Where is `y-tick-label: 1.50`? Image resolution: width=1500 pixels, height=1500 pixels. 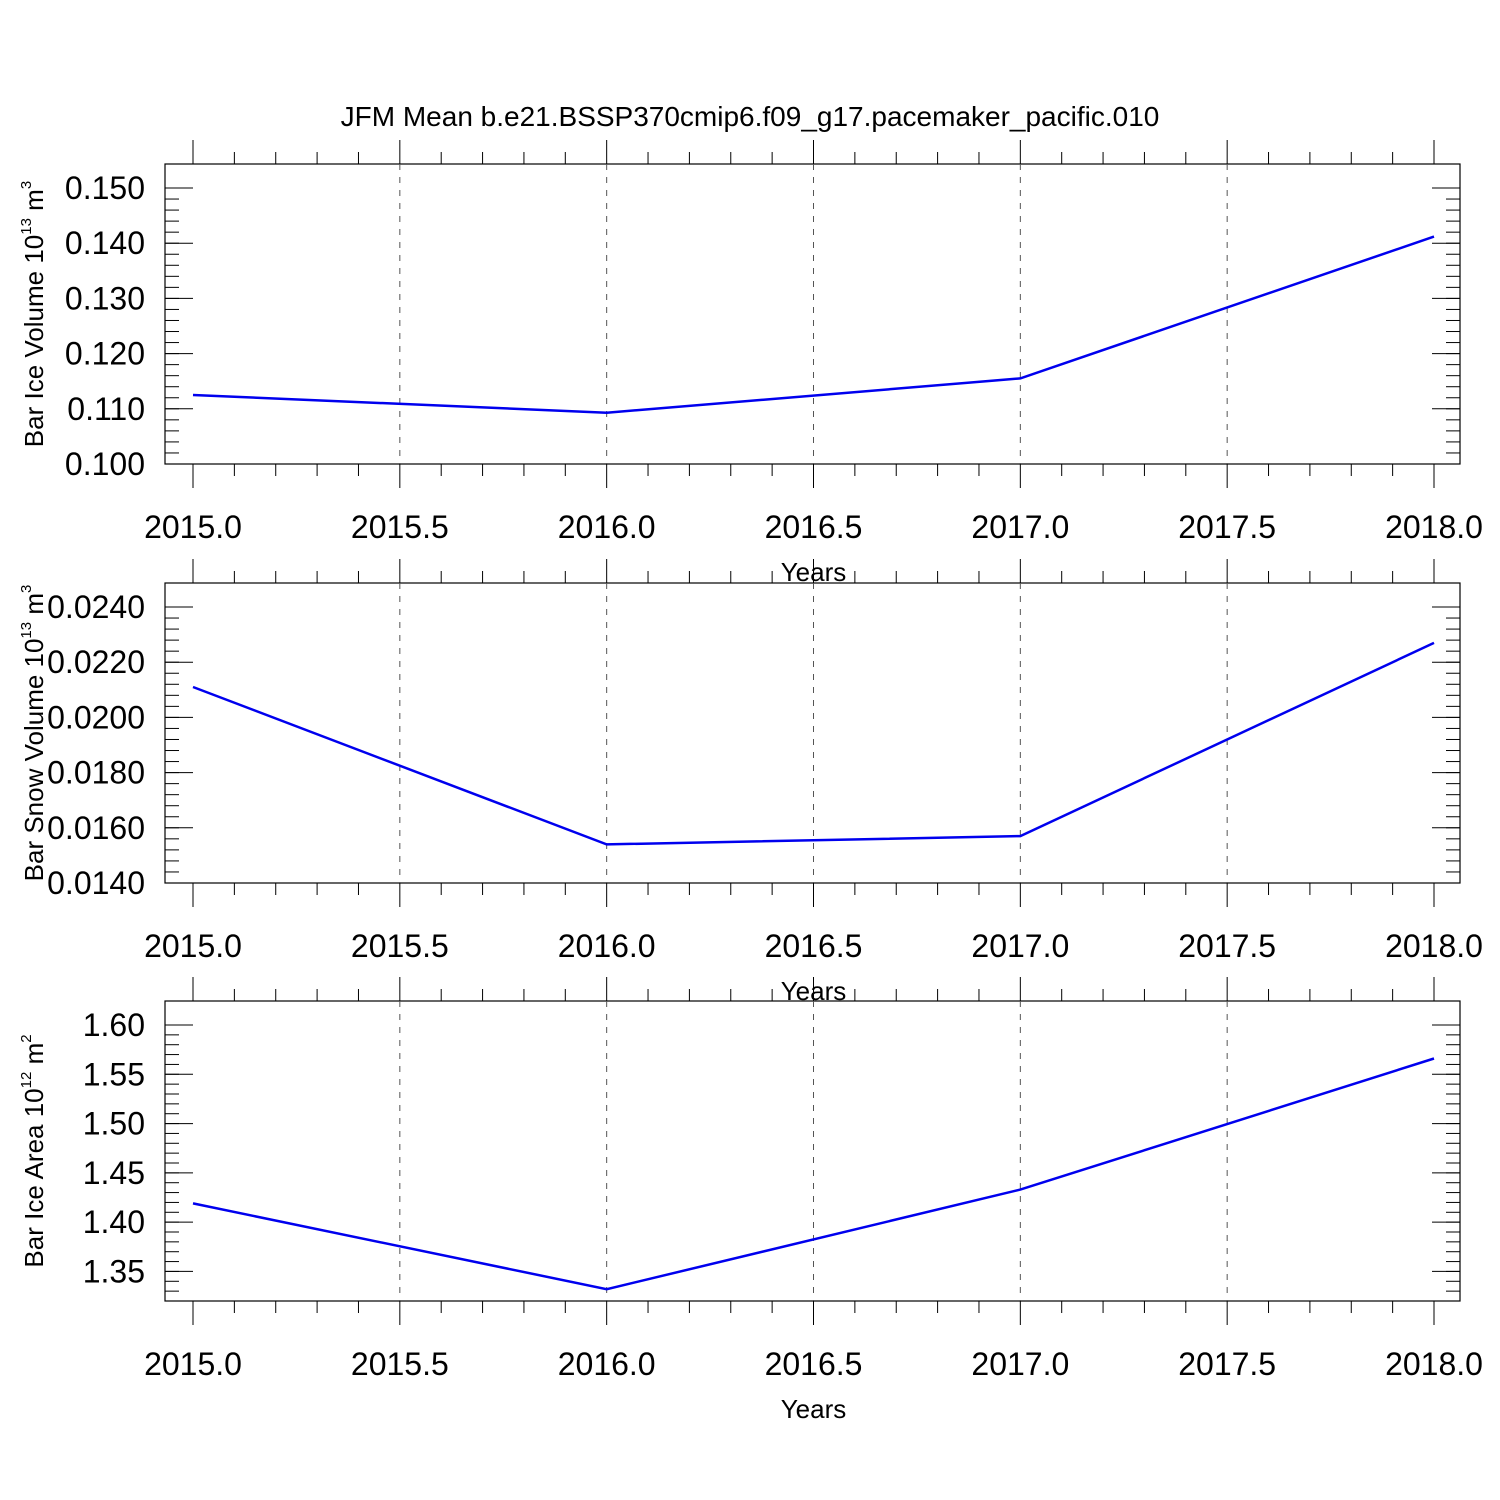
y-tick-label: 1.50 is located at coordinates (114, 1124).